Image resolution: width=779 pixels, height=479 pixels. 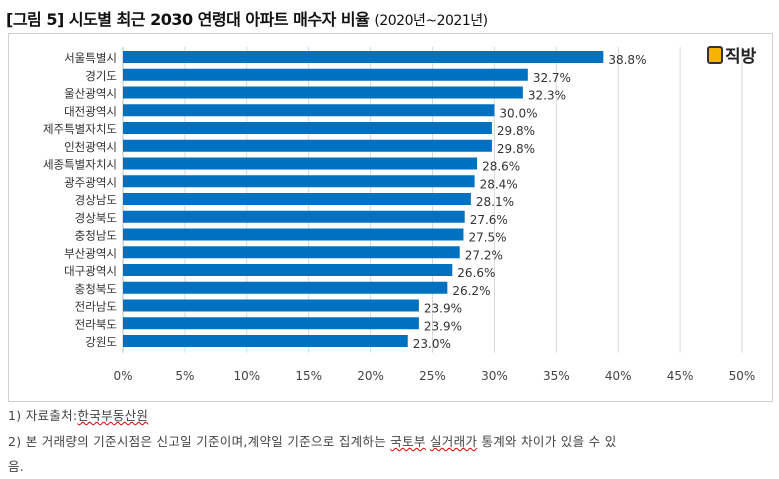 What do you see at coordinates (431, 21) in the screenshot?
I see `title-period: (2020년~2021년)` at bounding box center [431, 21].